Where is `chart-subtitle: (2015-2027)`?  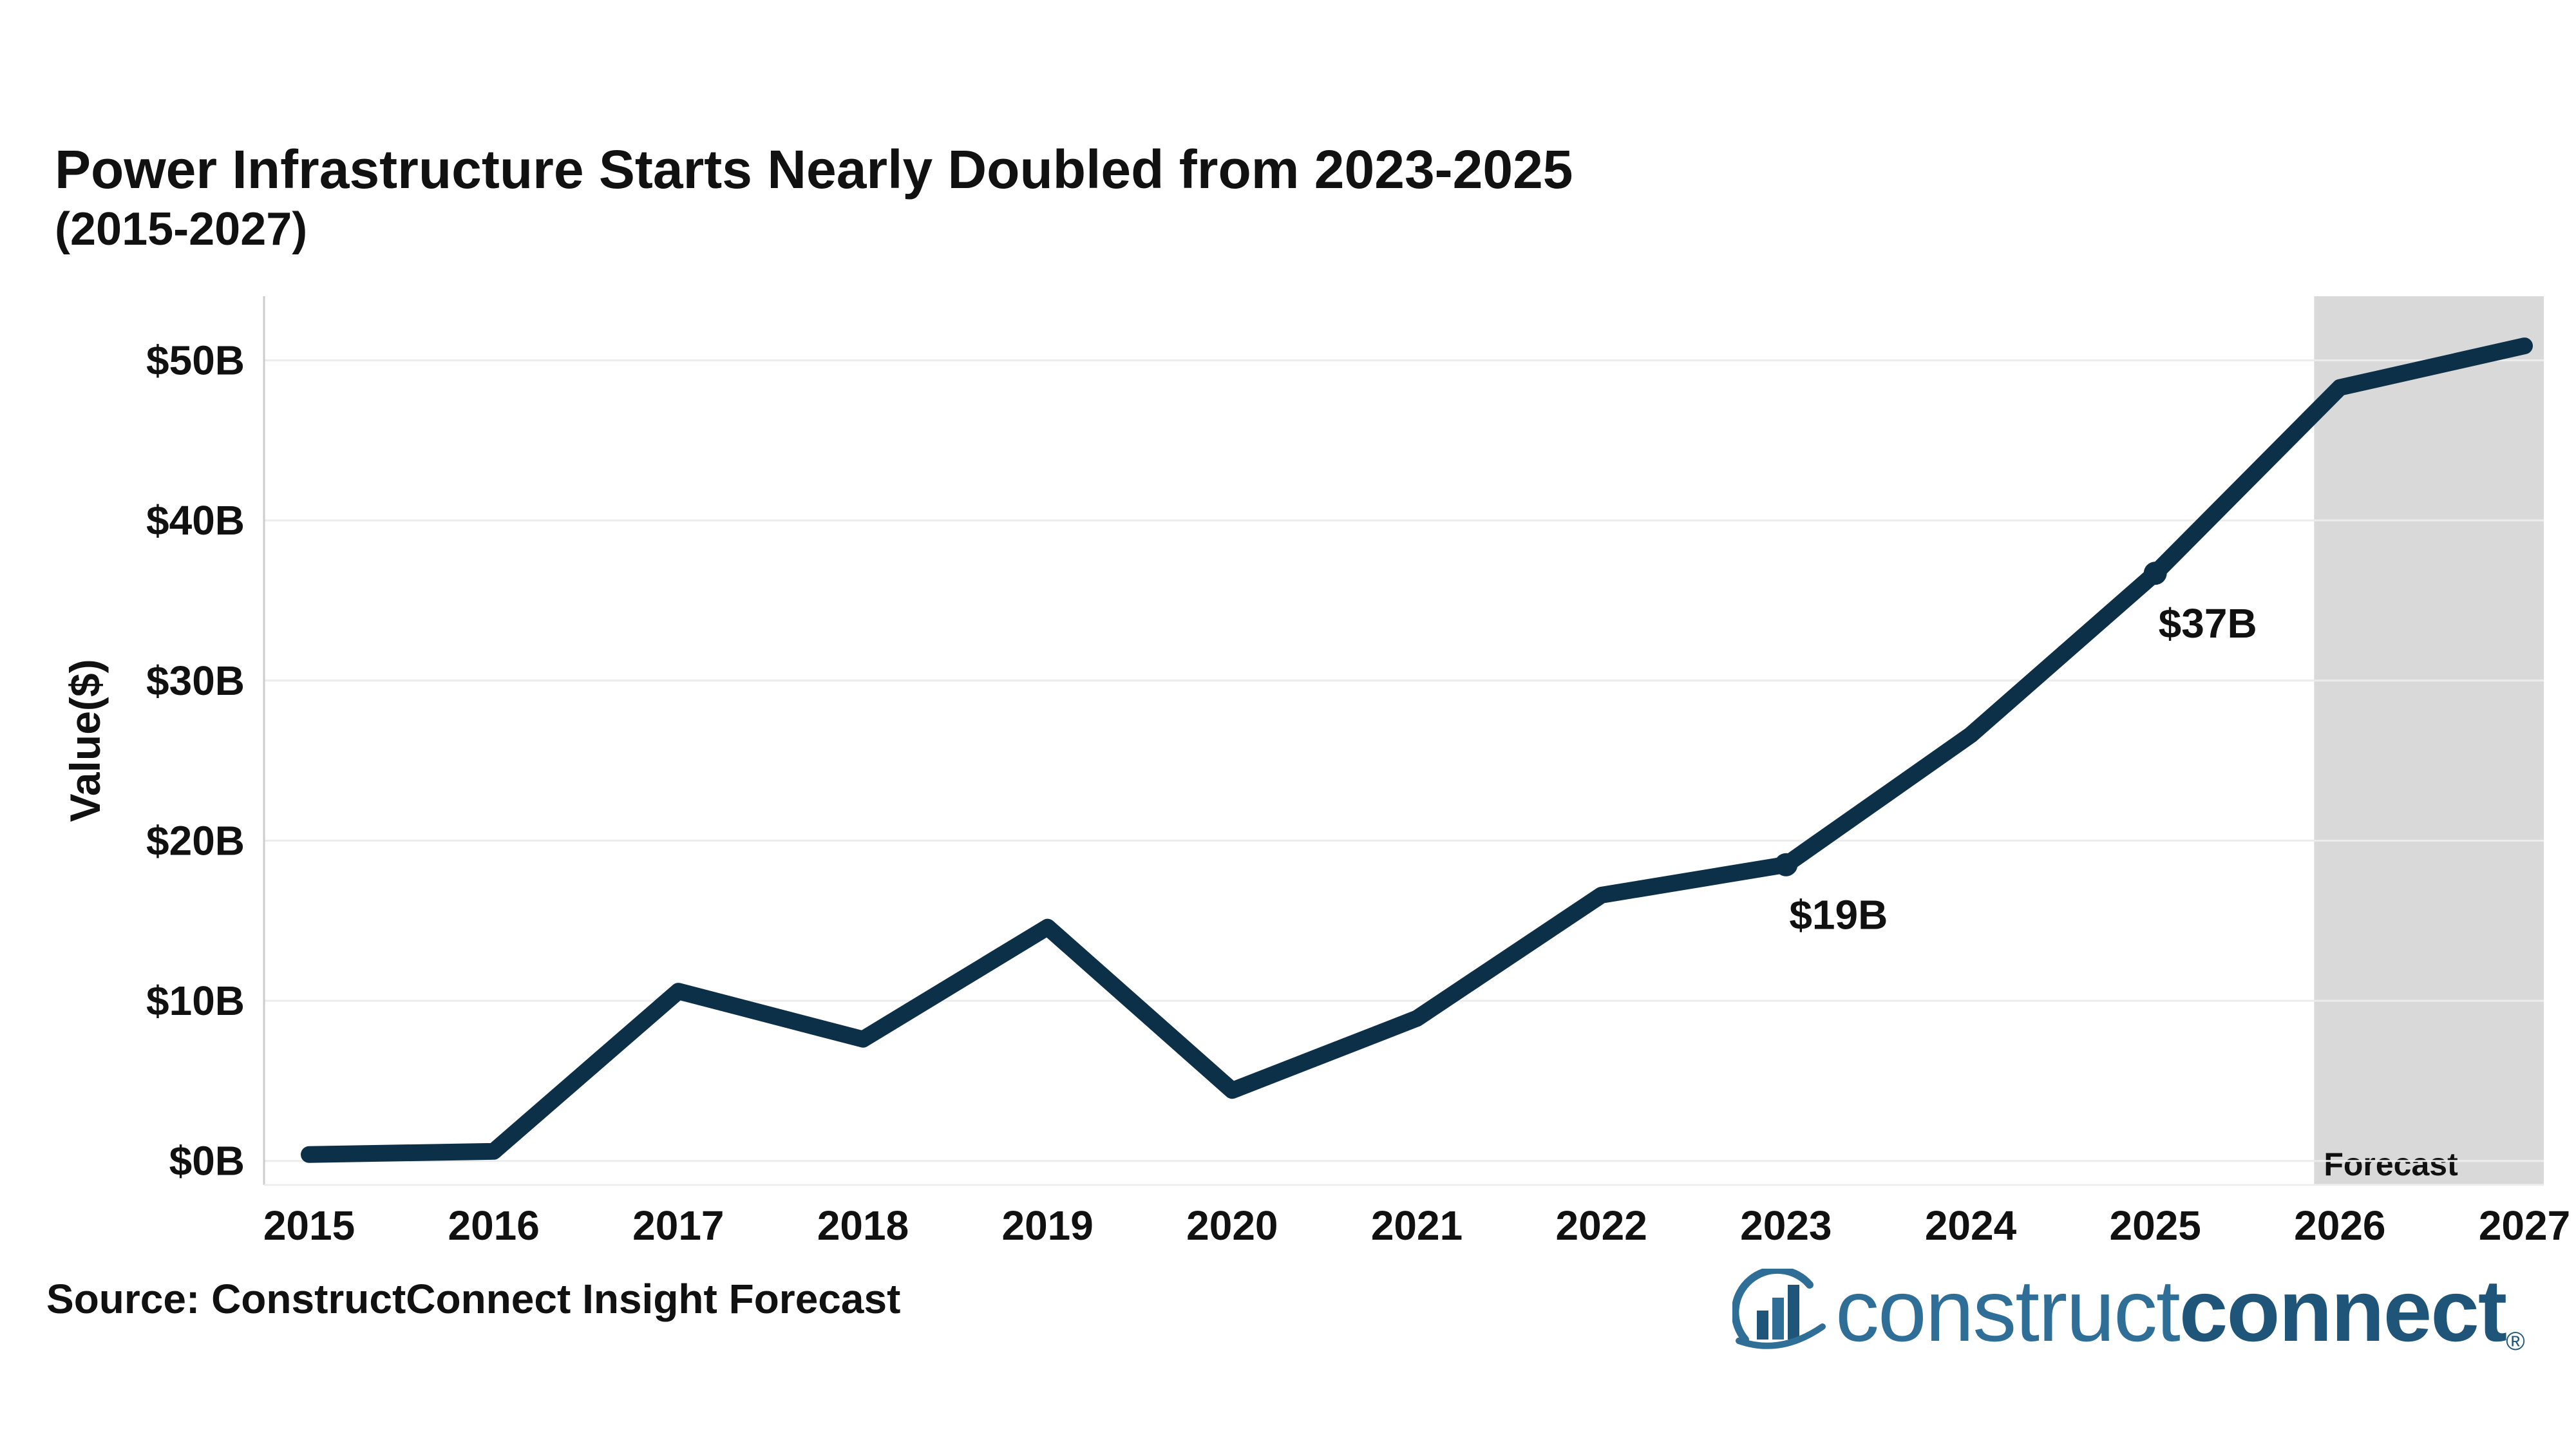 chart-subtitle: (2015-2027) is located at coordinates (182, 230).